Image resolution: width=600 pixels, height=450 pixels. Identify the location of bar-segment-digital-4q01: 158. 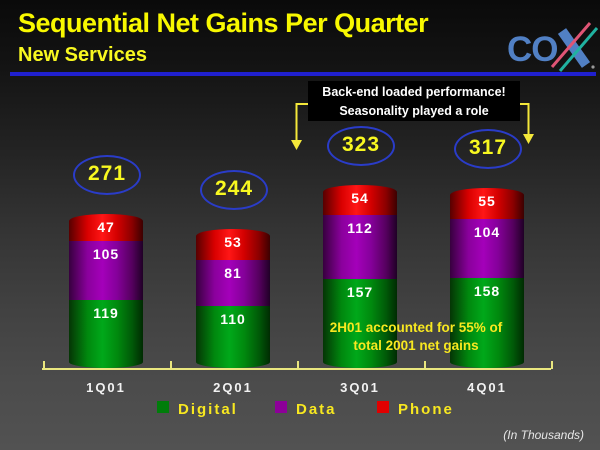
(487, 323).